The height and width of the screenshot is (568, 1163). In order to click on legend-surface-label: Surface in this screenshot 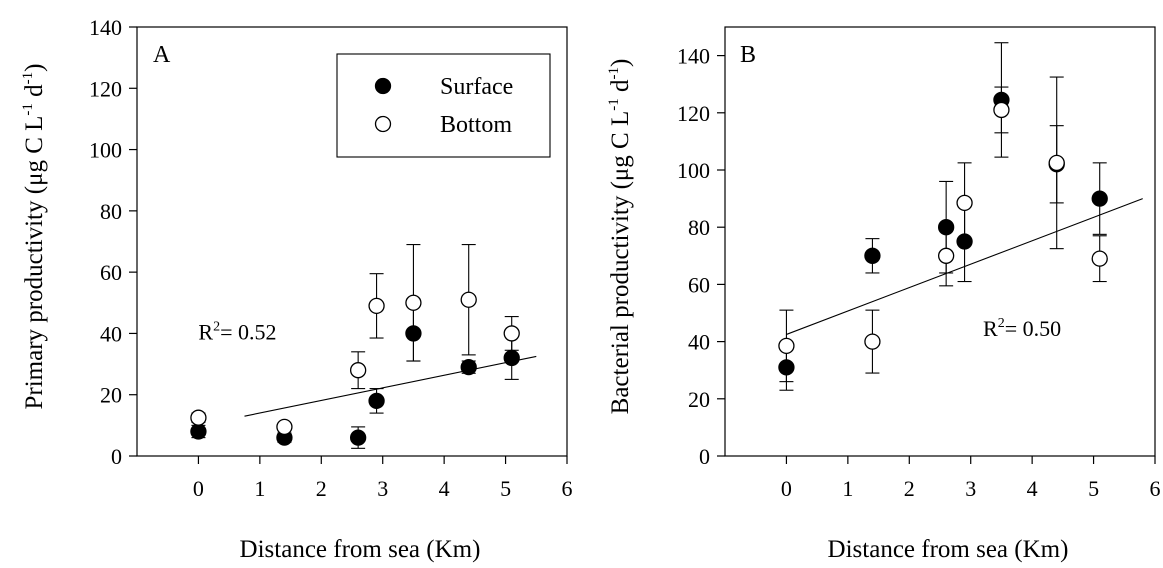, I will do `click(476, 87)`.